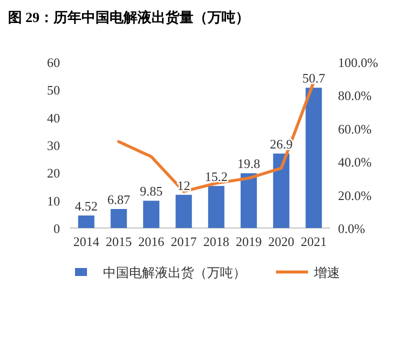  I want to click on x-tick-label: 2019, so click(249, 241).